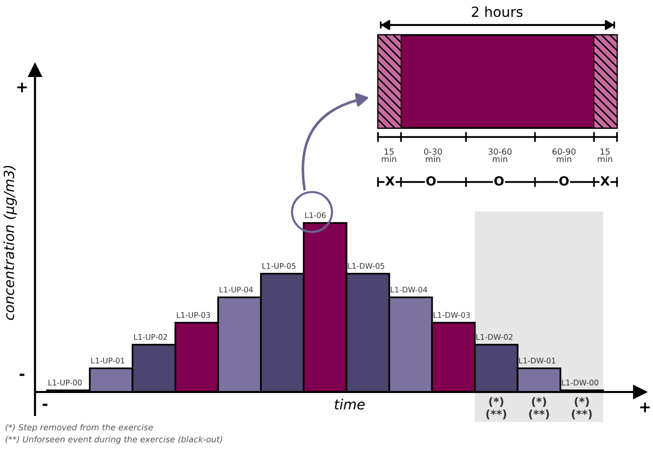 The image size is (653, 454). Describe the element at coordinates (10, 243) in the screenshot. I see `y-axis-title: concentration (µg/m3)` at that location.